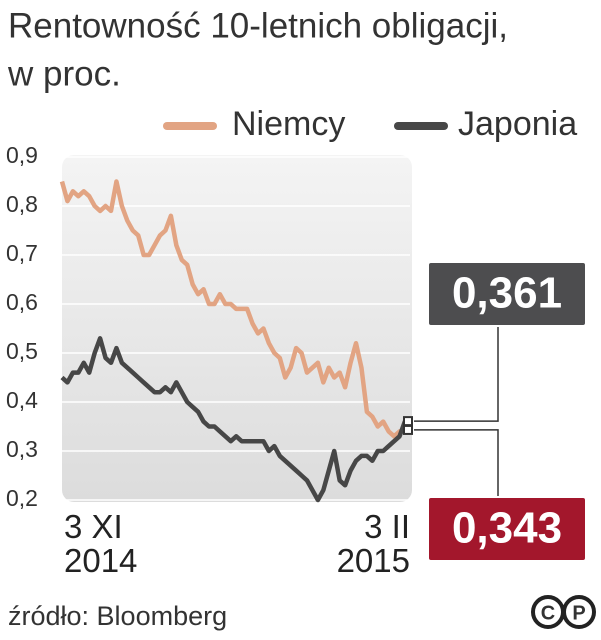  Describe the element at coordinates (22, 498) in the screenshot. I see `y-tick-label: 0,2` at that location.